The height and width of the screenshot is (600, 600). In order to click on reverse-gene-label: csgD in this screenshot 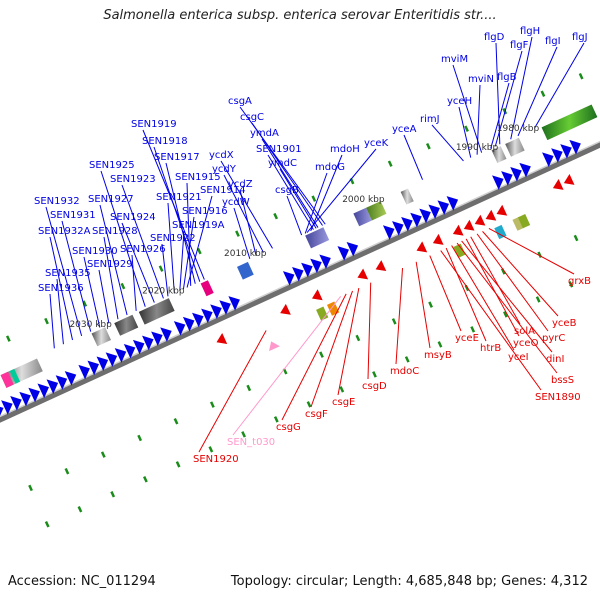, I will do `click(374, 386)`.